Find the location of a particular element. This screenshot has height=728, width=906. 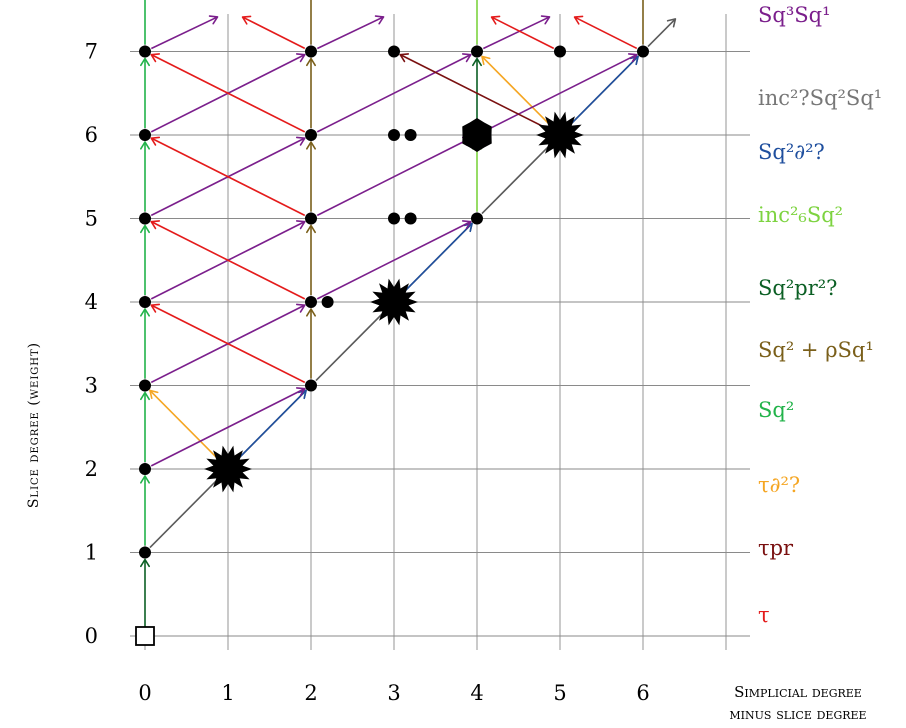

x-tick-label: 4 is located at coordinates (476, 693).